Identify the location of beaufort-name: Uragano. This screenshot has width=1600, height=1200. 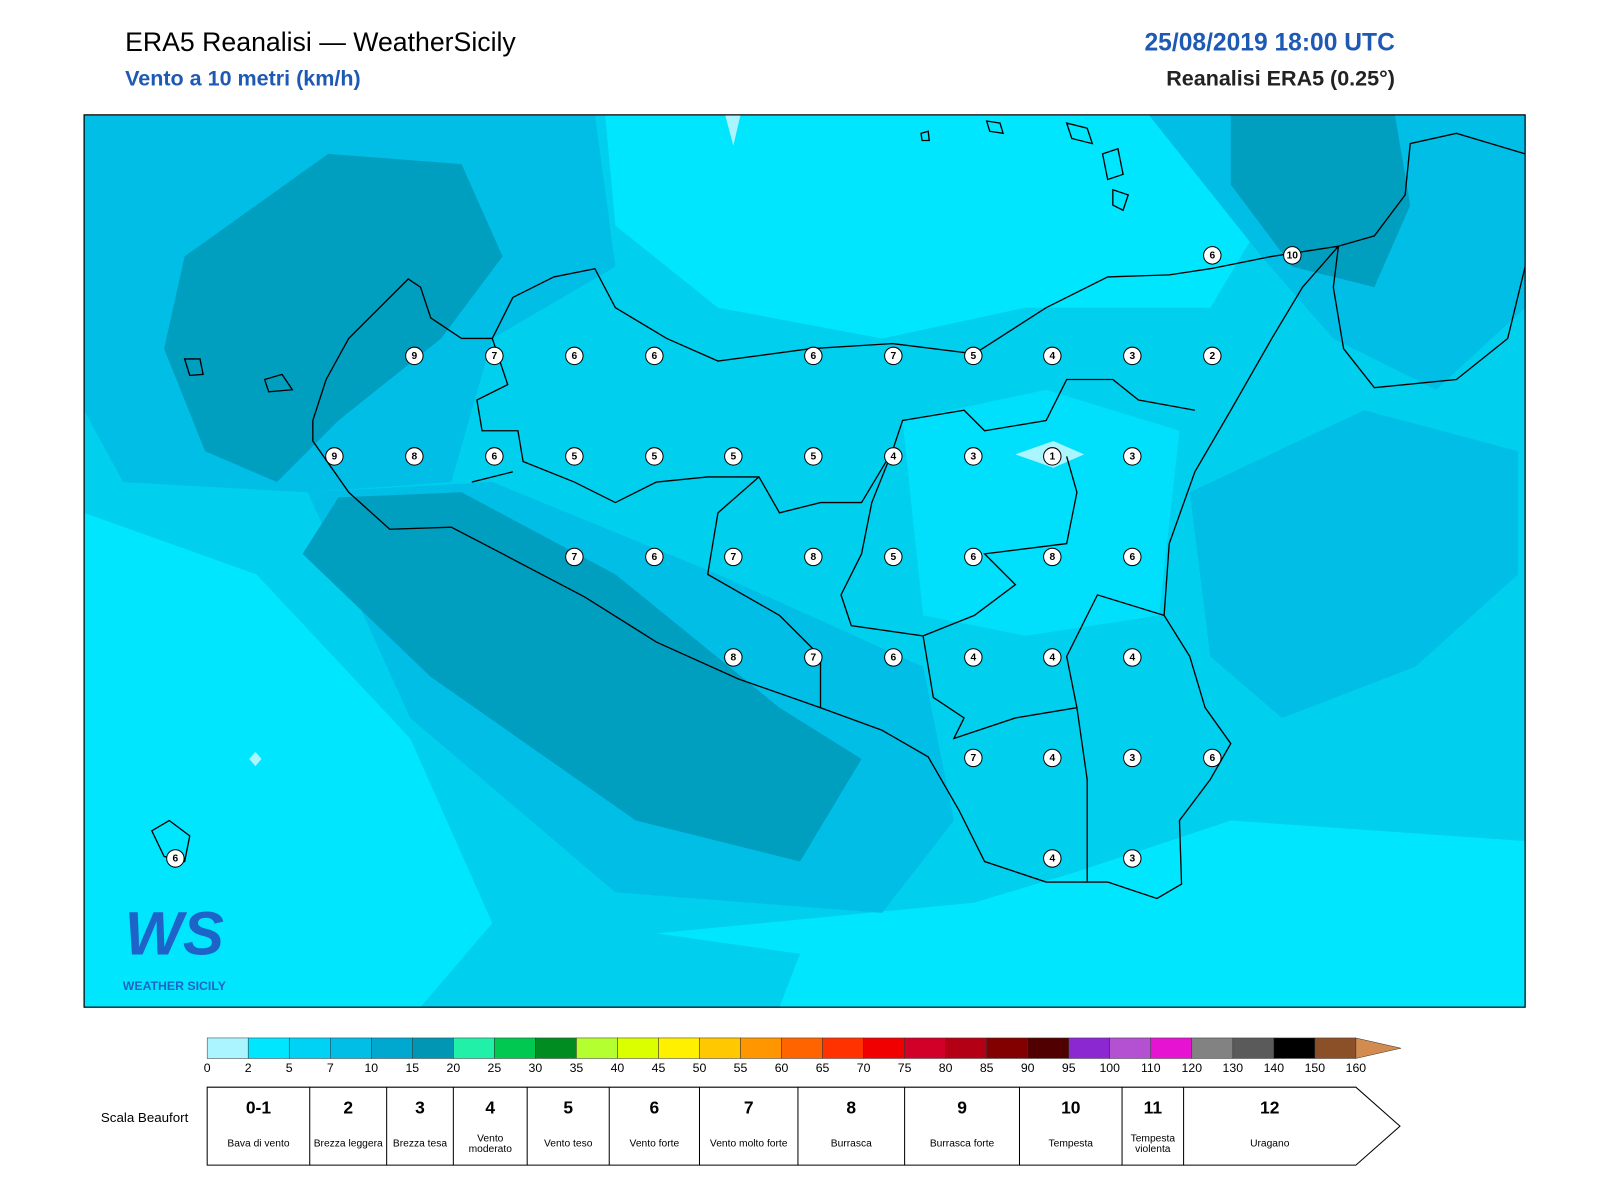
(1270, 1144).